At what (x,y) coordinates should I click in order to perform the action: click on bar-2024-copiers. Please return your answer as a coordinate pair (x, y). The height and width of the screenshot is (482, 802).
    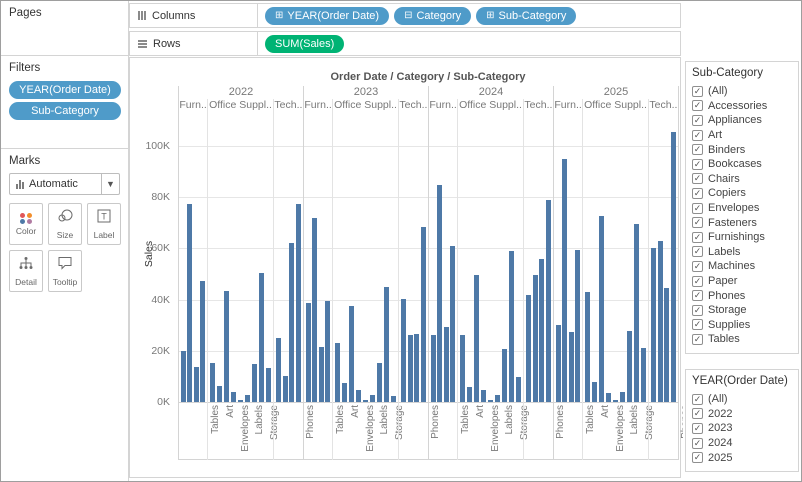
    Looking at the image, I should click on (535, 338).